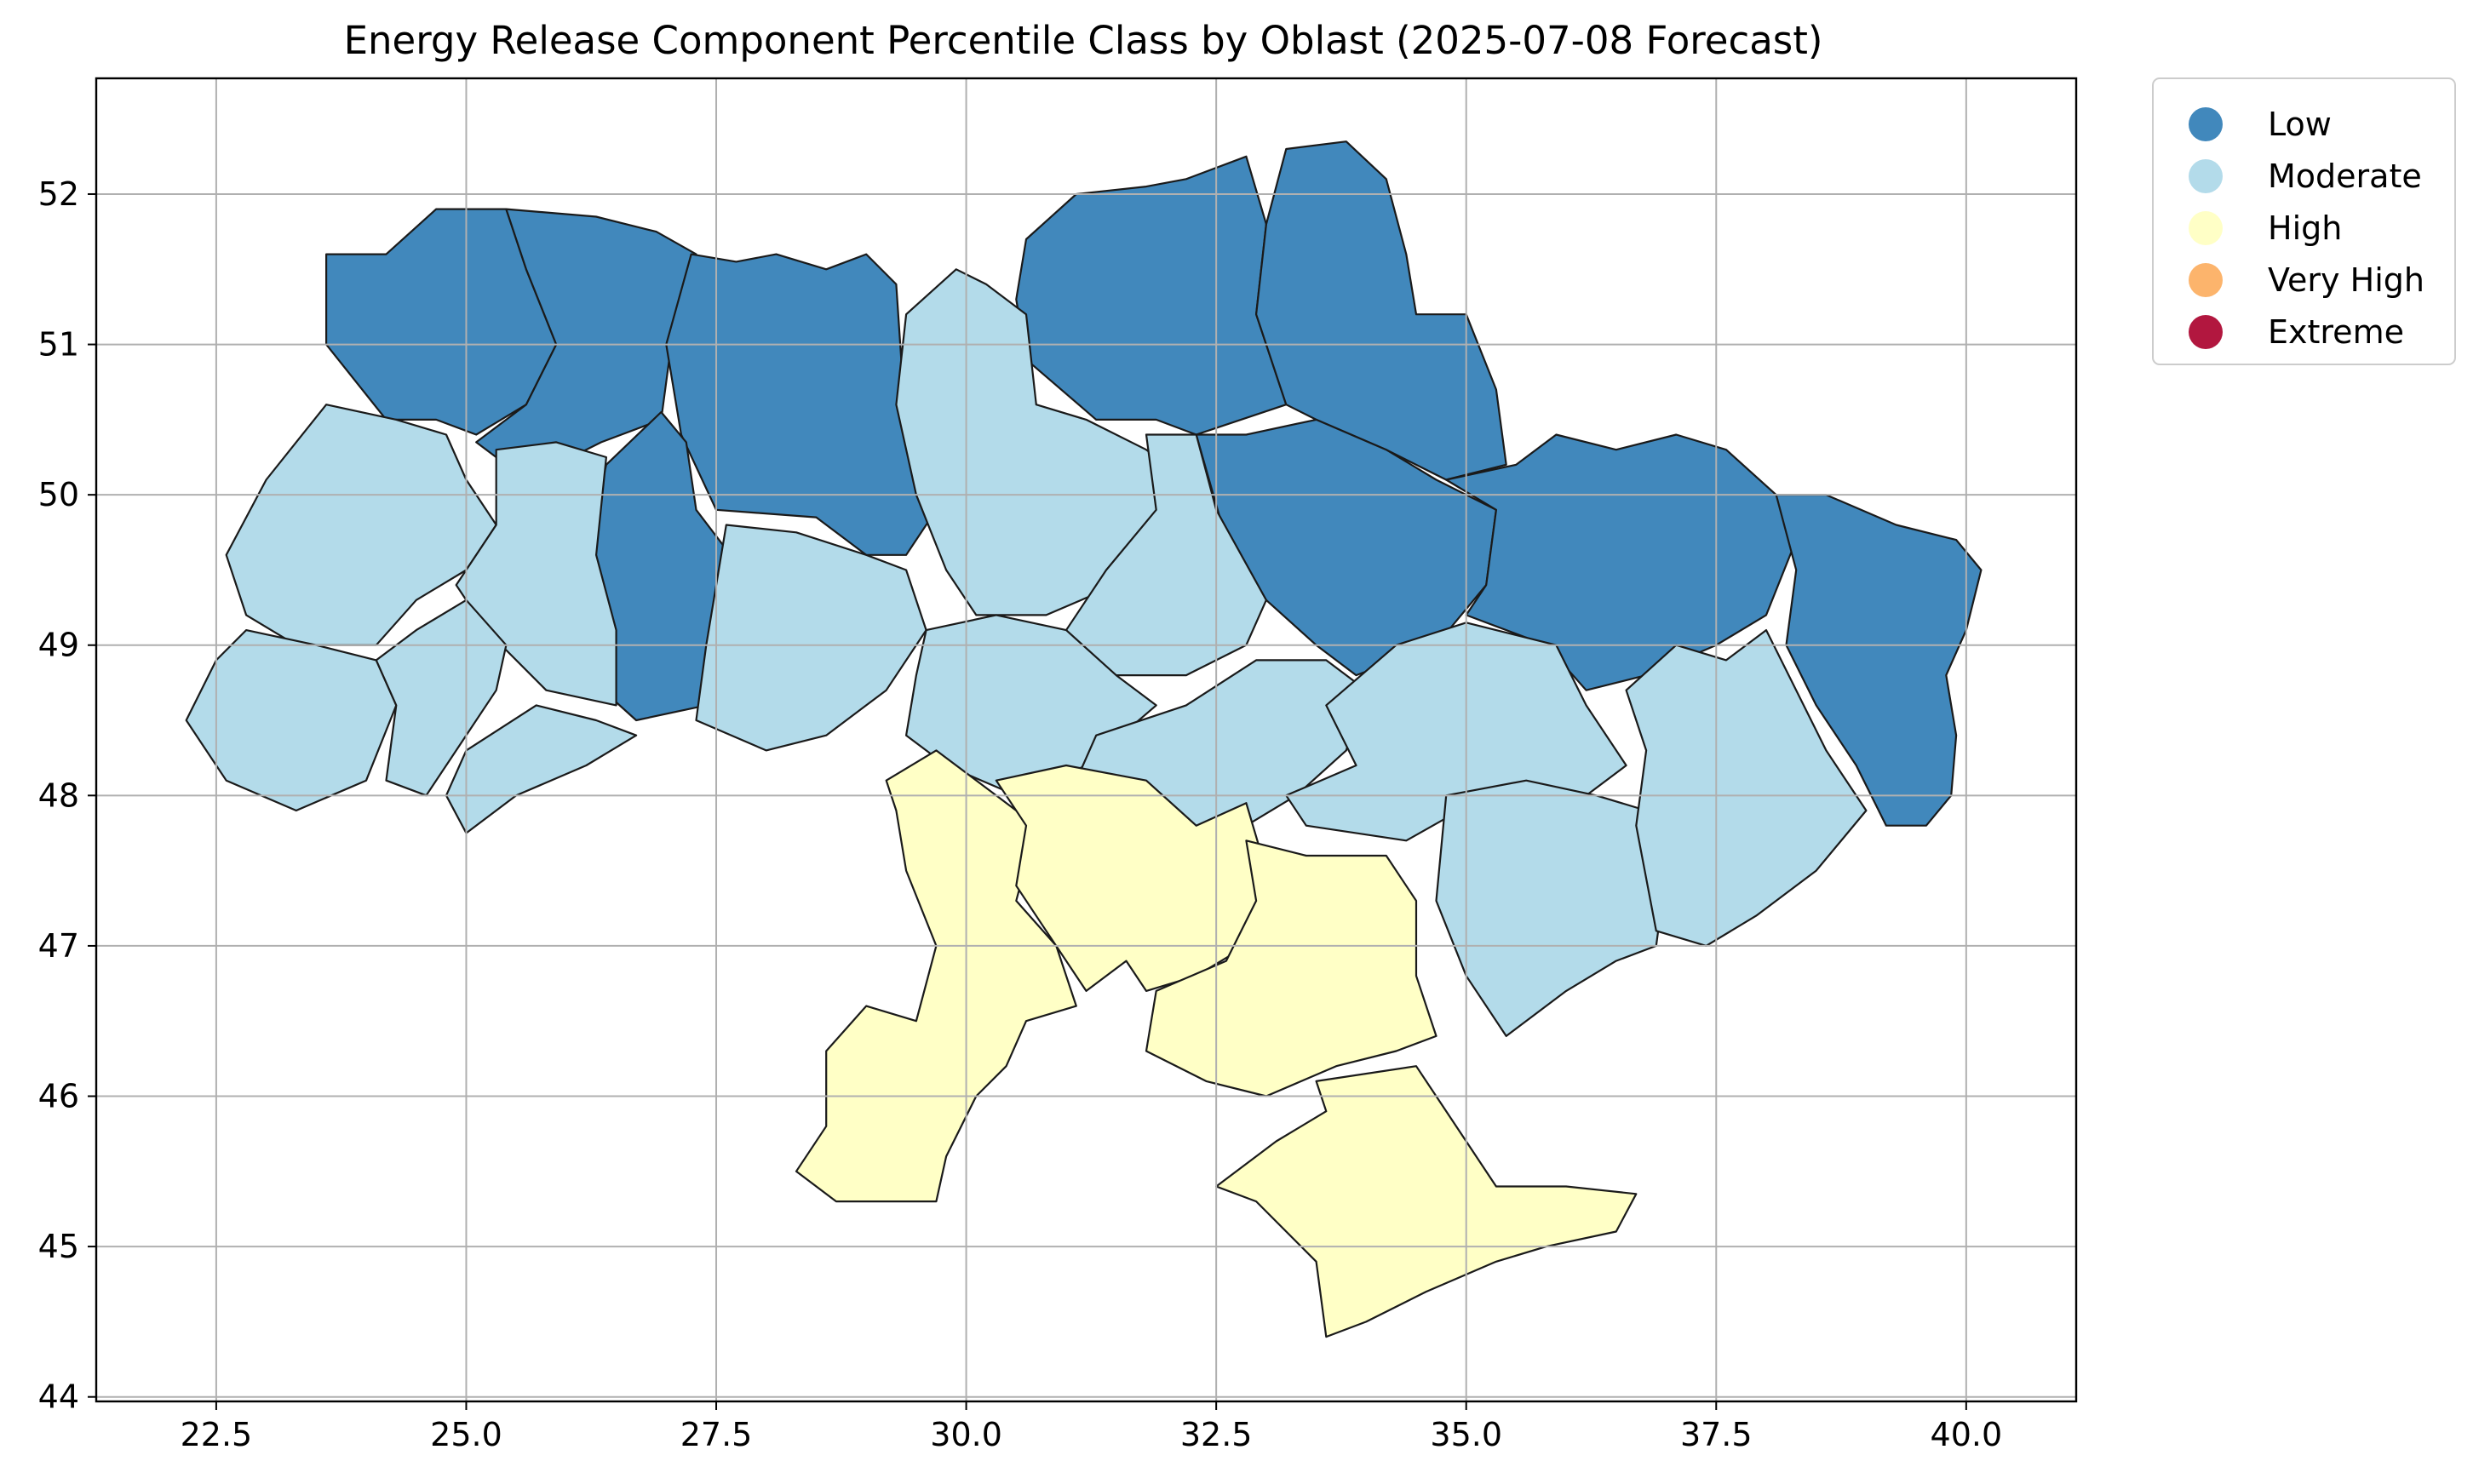 The width and height of the screenshot is (2479, 1484). Describe the element at coordinates (1746, 788) in the screenshot. I see `oblast-region-22-moderate` at that location.